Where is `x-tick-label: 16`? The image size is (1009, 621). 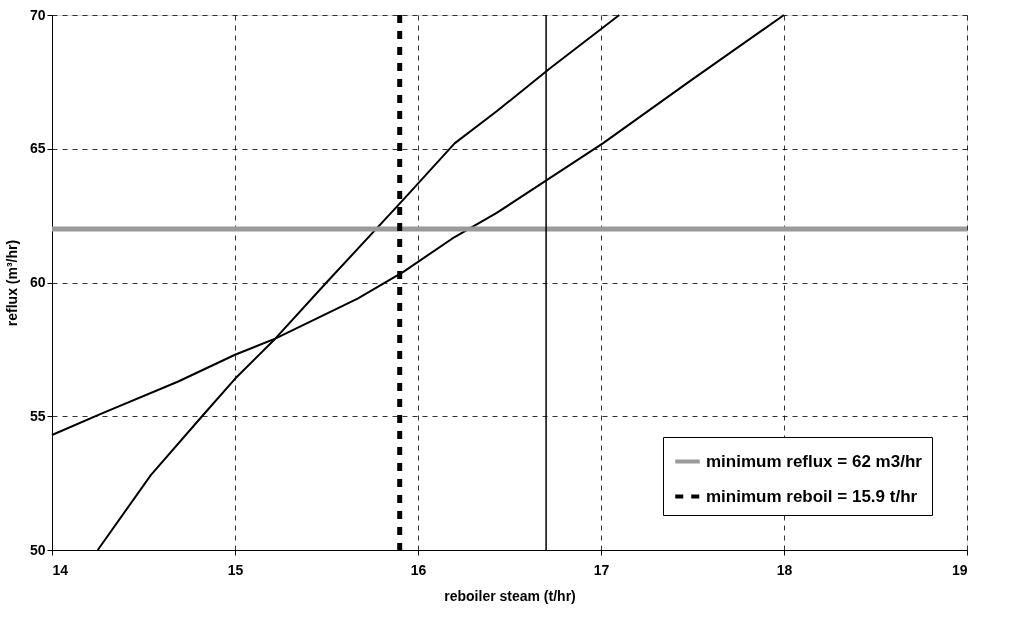
x-tick-label: 16 is located at coordinates (418, 569).